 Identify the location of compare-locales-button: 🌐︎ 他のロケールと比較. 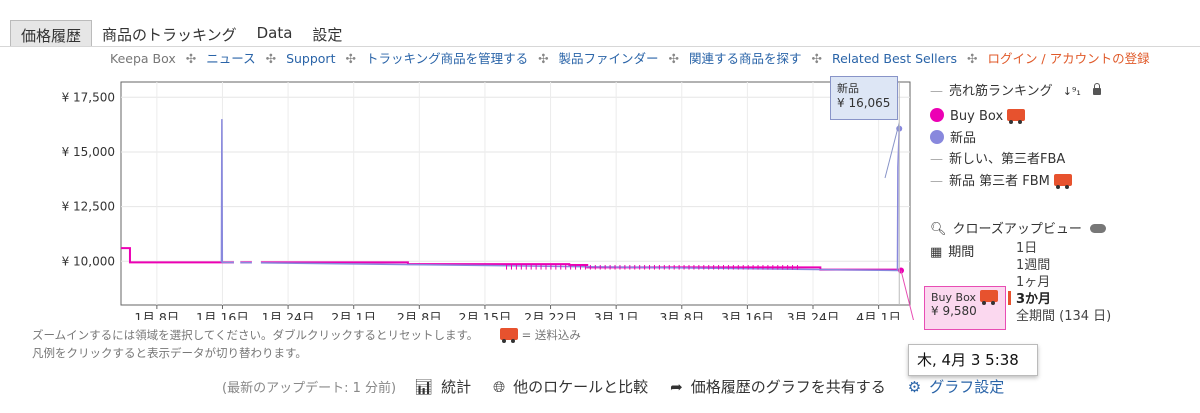
(571, 387).